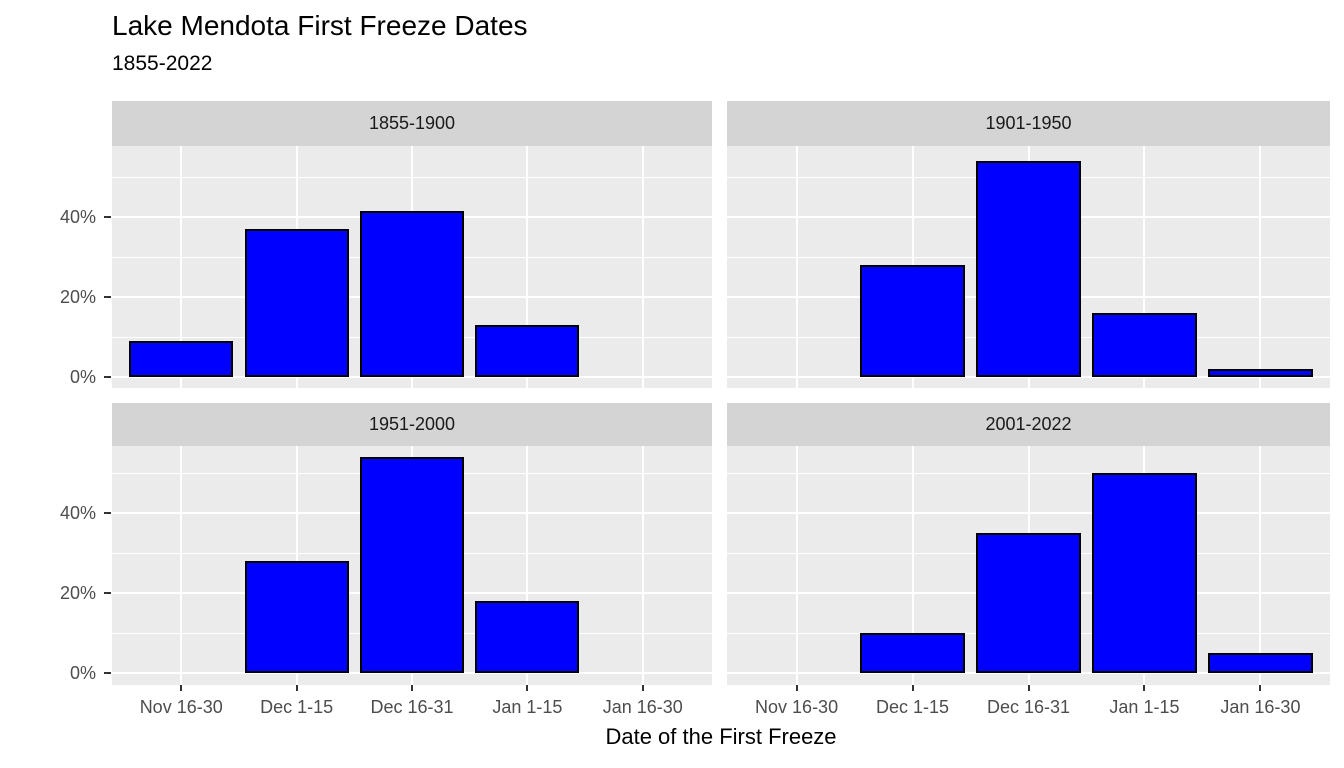  I want to click on facet-strip: 2001-2022, so click(1028, 424).